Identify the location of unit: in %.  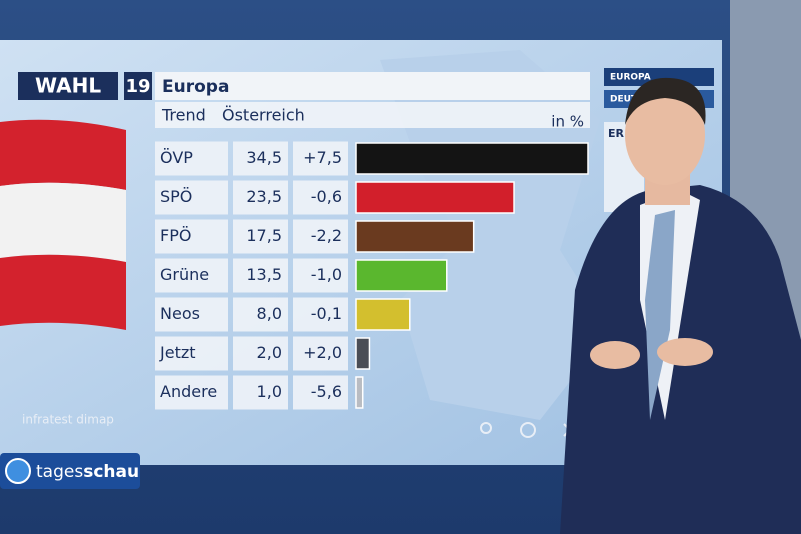
(567, 122).